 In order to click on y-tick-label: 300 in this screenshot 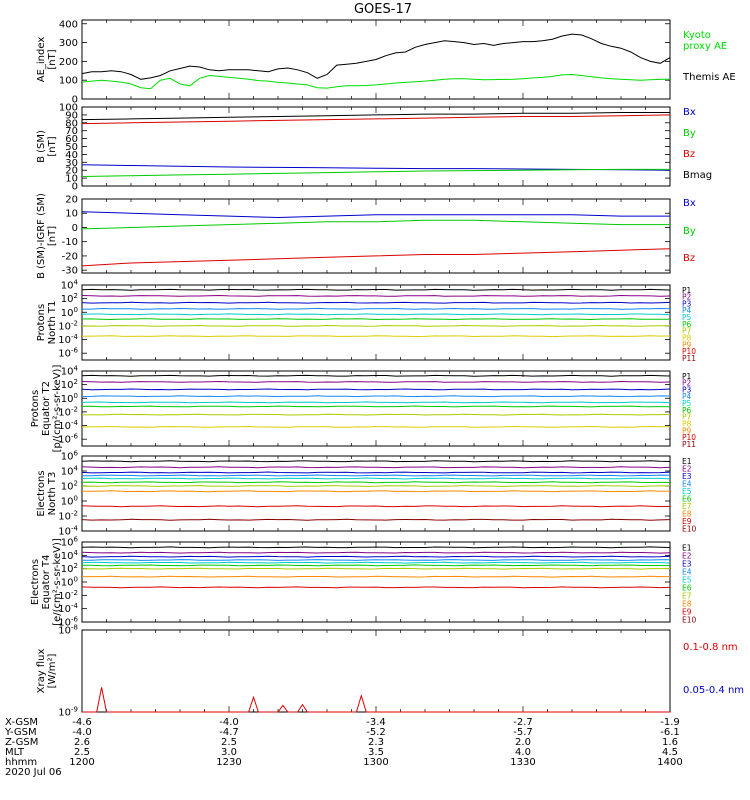, I will do `click(68, 43)`.